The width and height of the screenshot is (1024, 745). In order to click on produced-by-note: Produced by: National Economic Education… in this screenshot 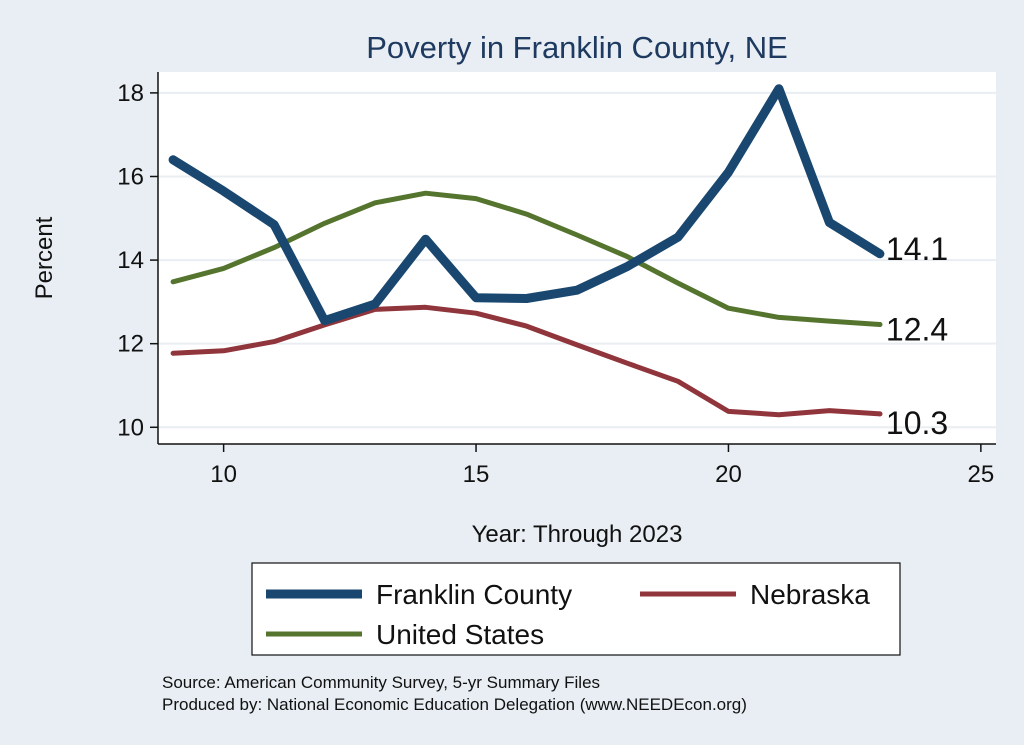, I will do `click(454, 704)`.